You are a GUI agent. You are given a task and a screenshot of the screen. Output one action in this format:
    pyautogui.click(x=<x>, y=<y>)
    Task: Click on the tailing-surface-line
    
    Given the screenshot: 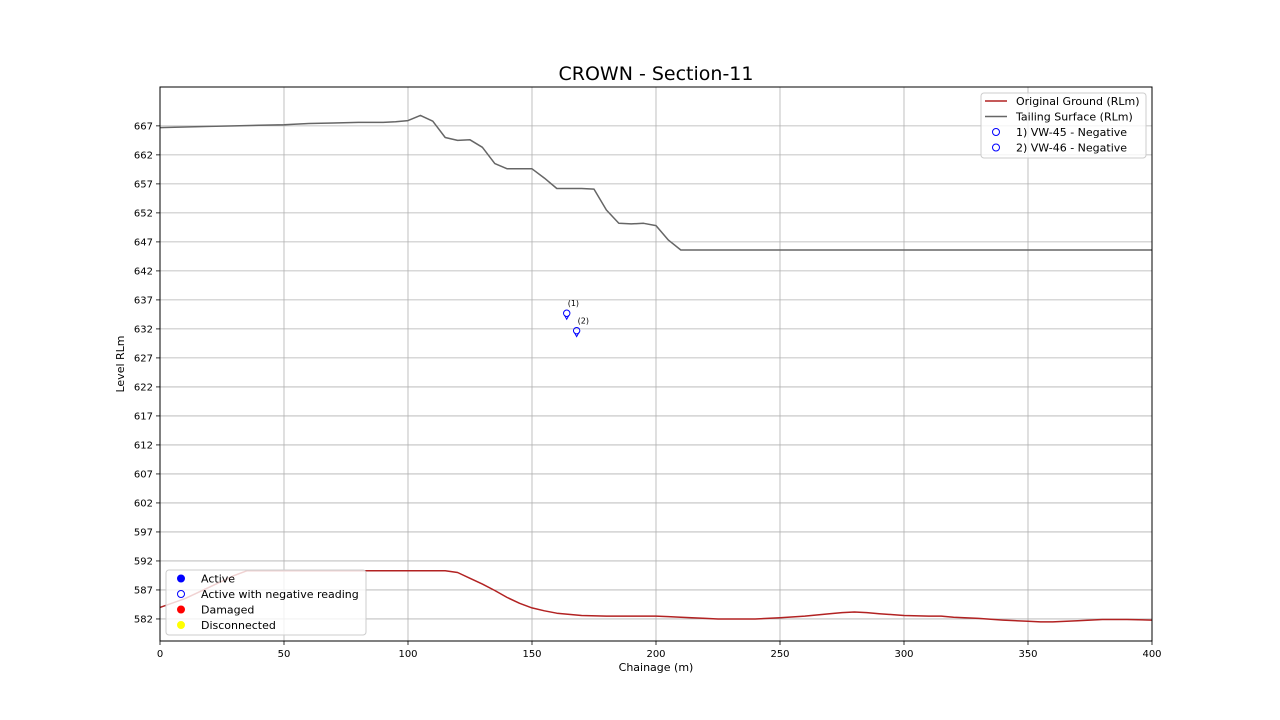 What is the action you would take?
    pyautogui.click(x=655, y=182)
    